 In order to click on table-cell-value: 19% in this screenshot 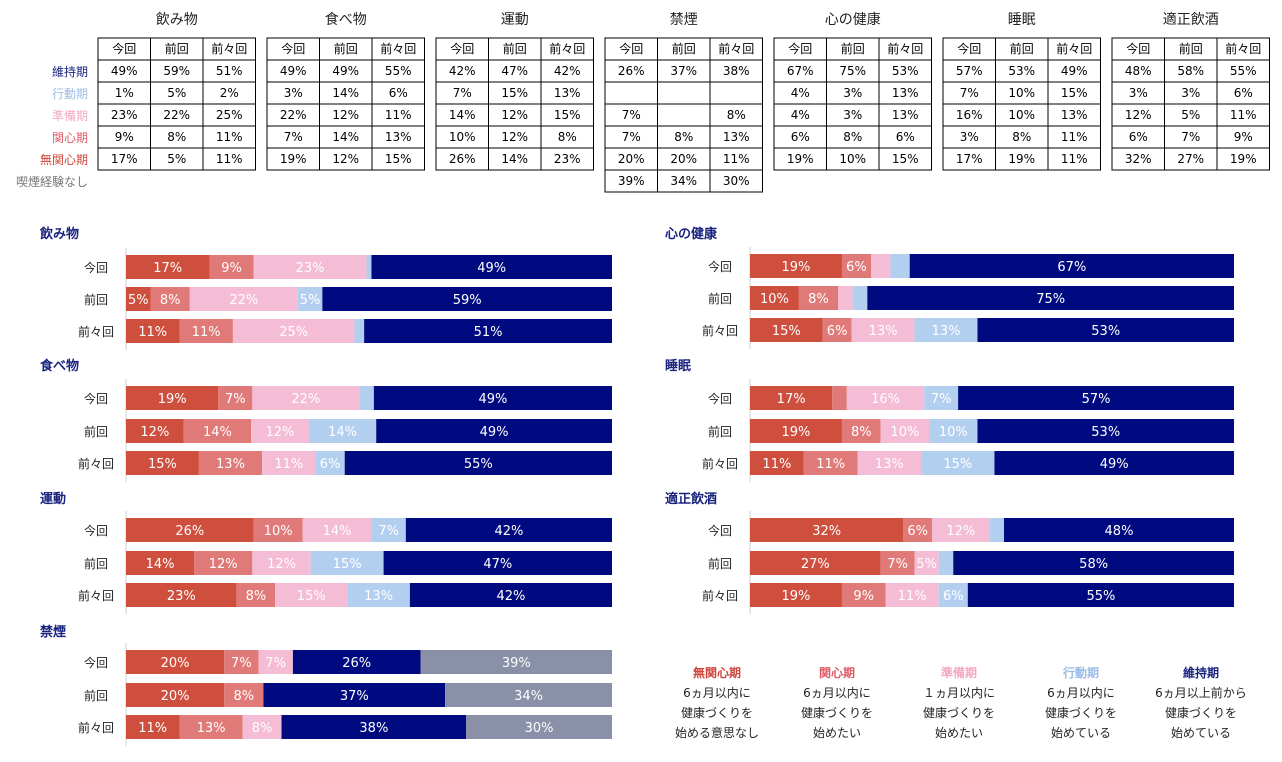, I will do `click(1021, 159)`.